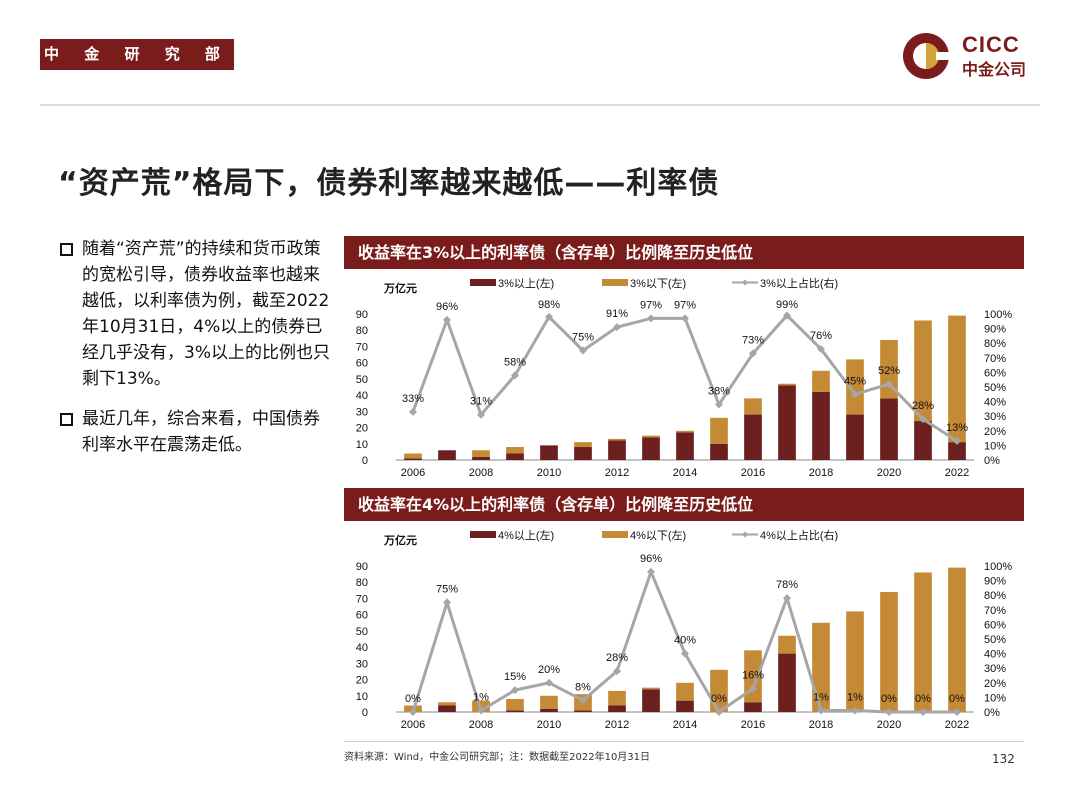  I want to click on y-left-tick: 10, so click(362, 697).